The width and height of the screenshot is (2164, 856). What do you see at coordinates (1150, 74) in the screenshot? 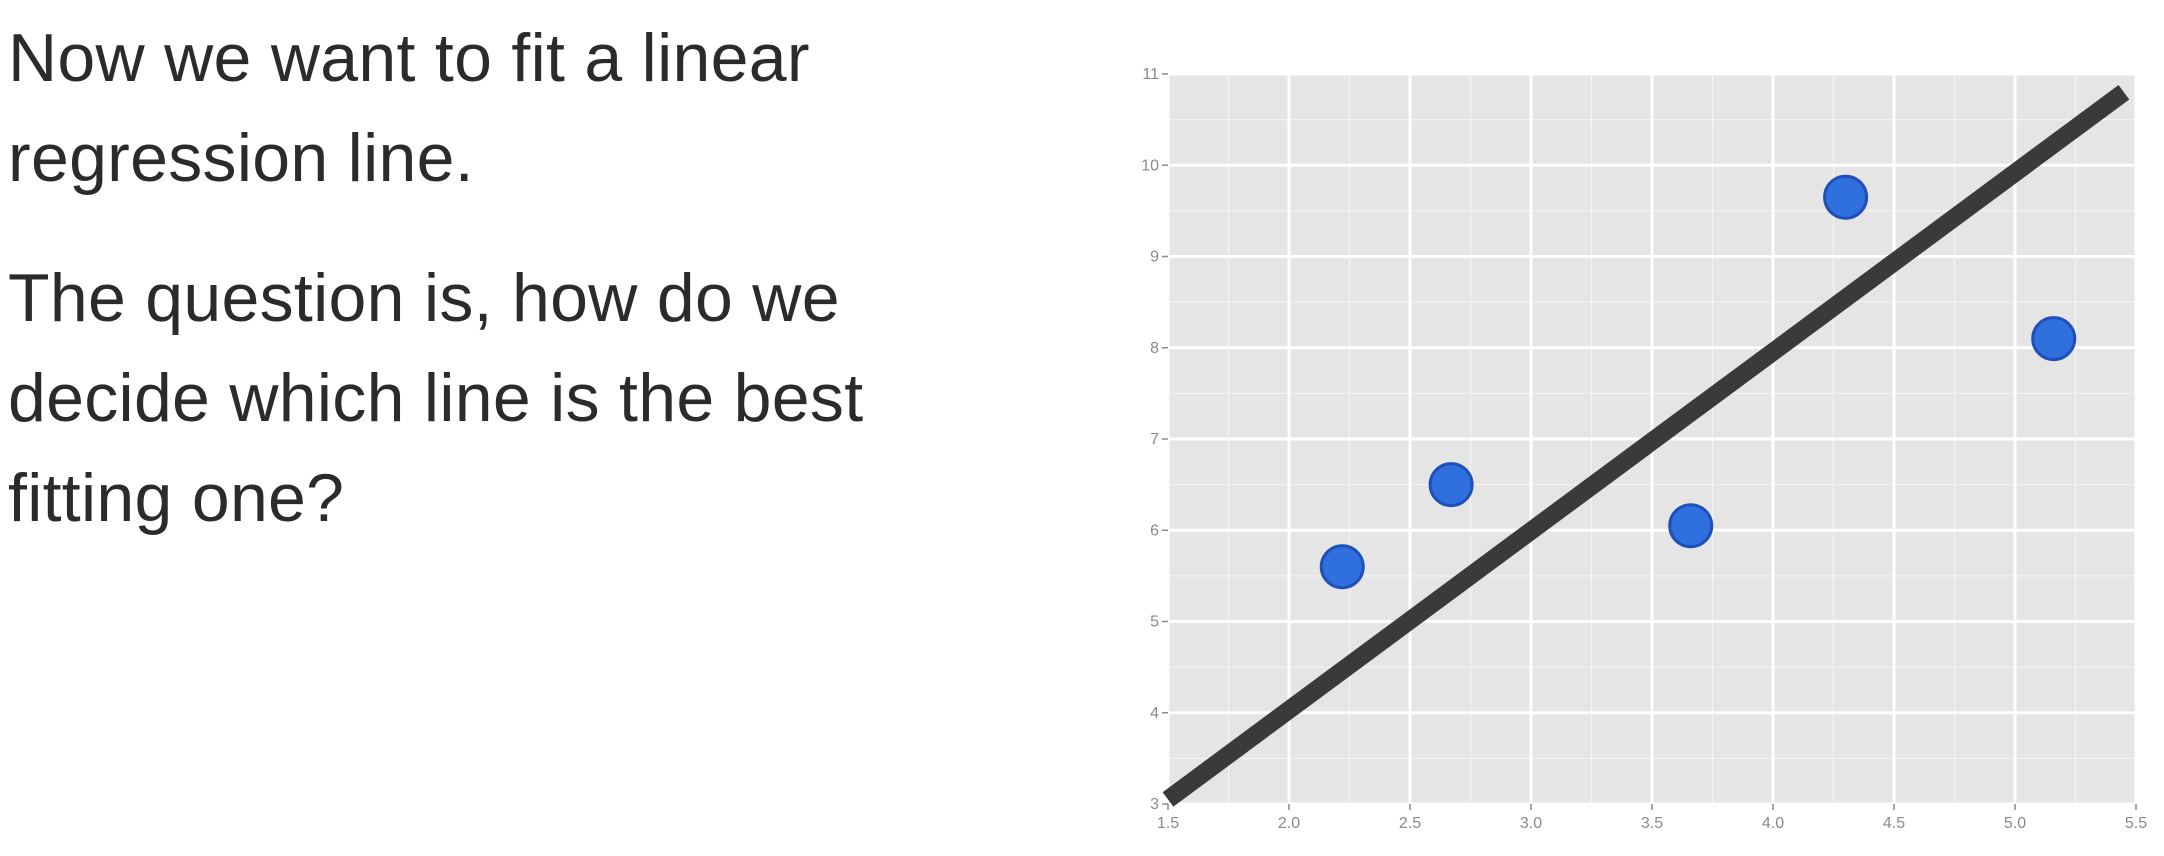
I see `y-tick-label: 11` at bounding box center [1150, 74].